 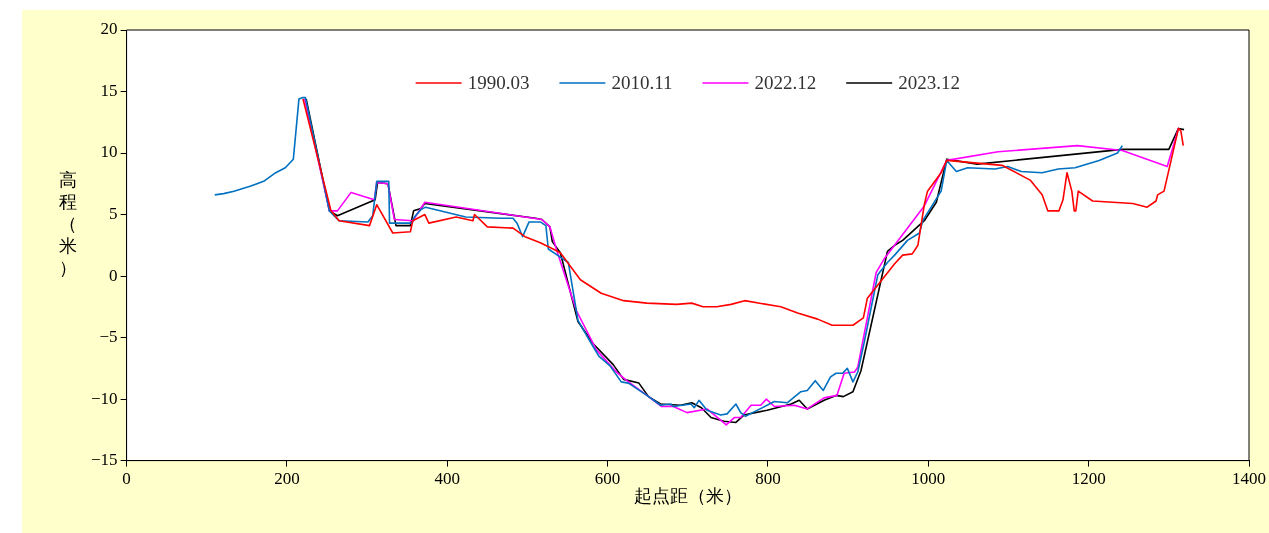 I want to click on y-tick-label: −15, so click(x=104, y=460).